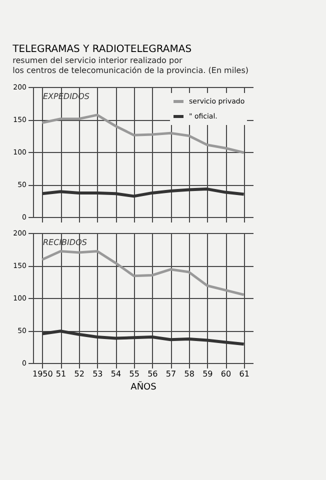 The height and width of the screenshot is (480, 326). What do you see at coordinates (79, 374) in the screenshot?
I see `x-tick-label: 52` at bounding box center [79, 374].